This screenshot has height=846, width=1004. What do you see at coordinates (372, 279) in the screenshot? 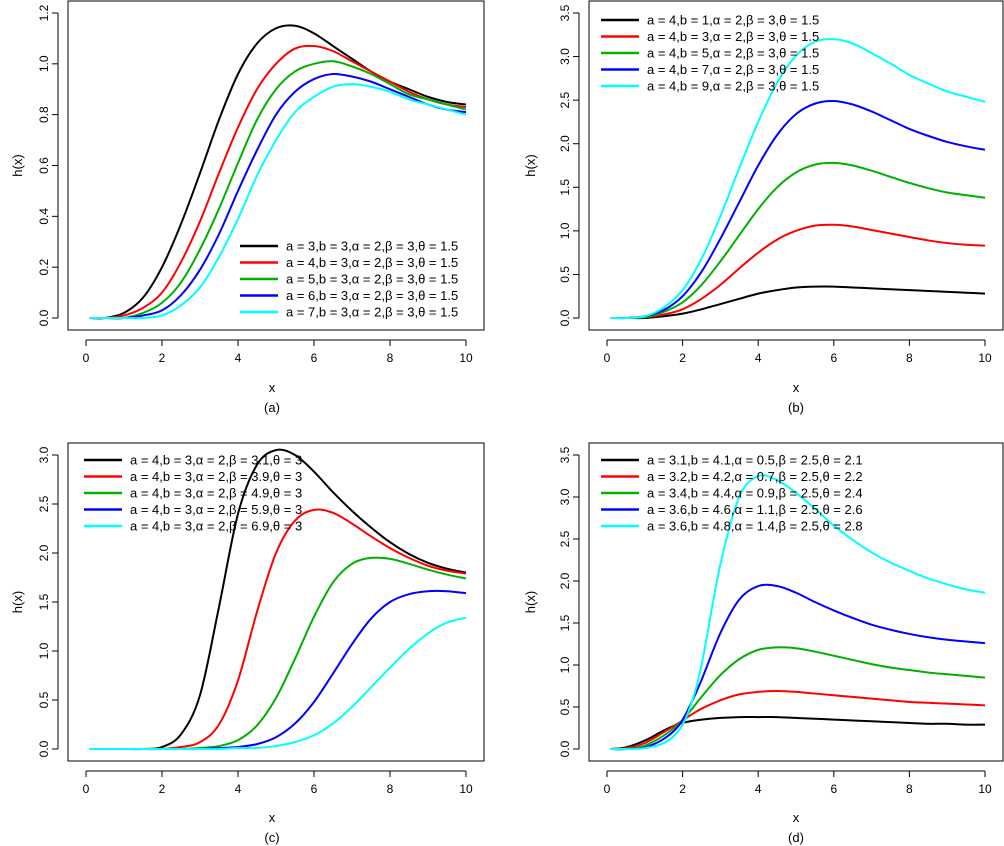
I see `legend-label: a = 5,b = 3,α = 2,β = 3,θ = 1.5` at bounding box center [372, 279].